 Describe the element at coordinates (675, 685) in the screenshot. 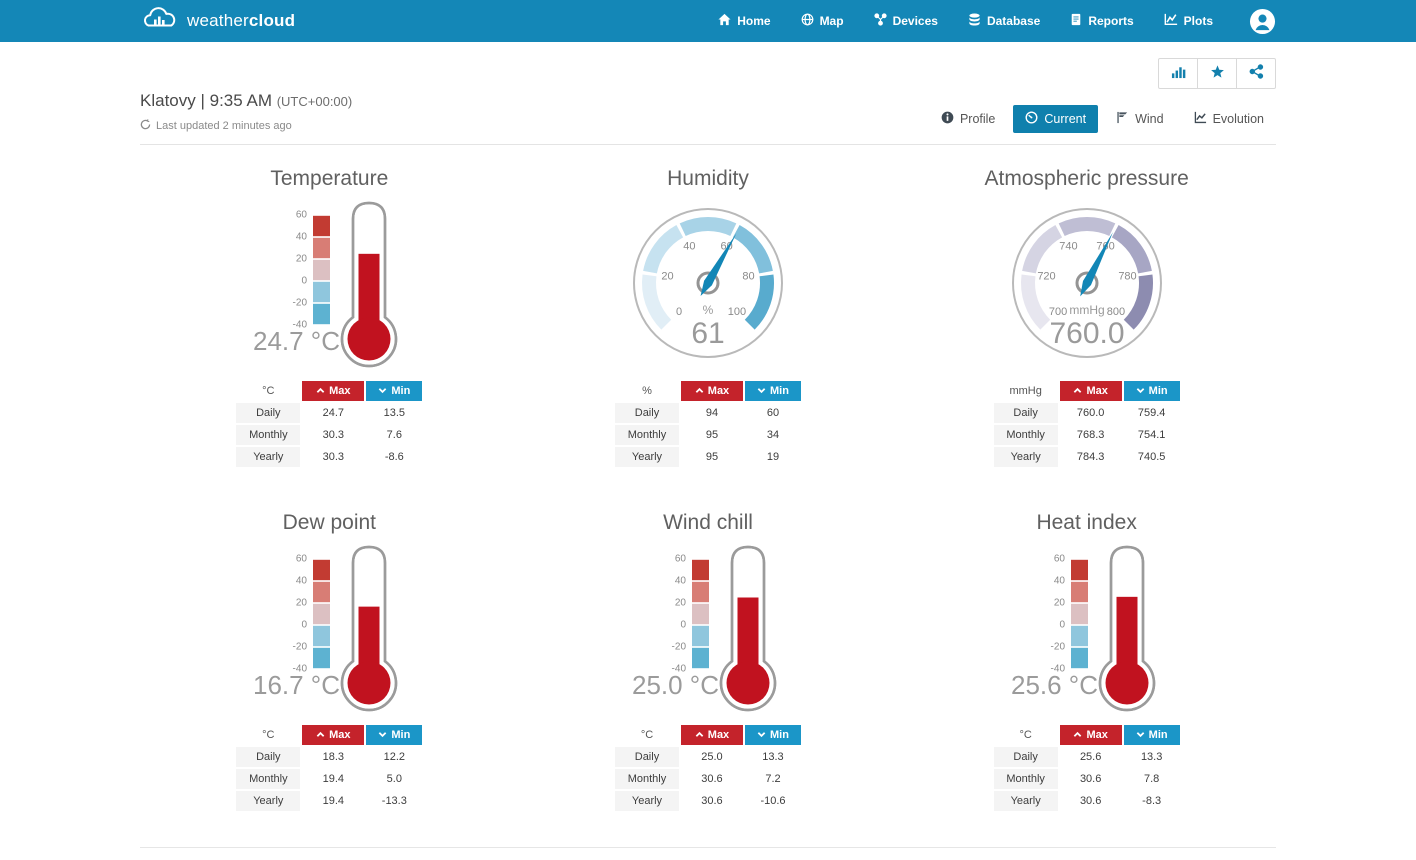

I see `gauge-value: 25.0 °C` at that location.